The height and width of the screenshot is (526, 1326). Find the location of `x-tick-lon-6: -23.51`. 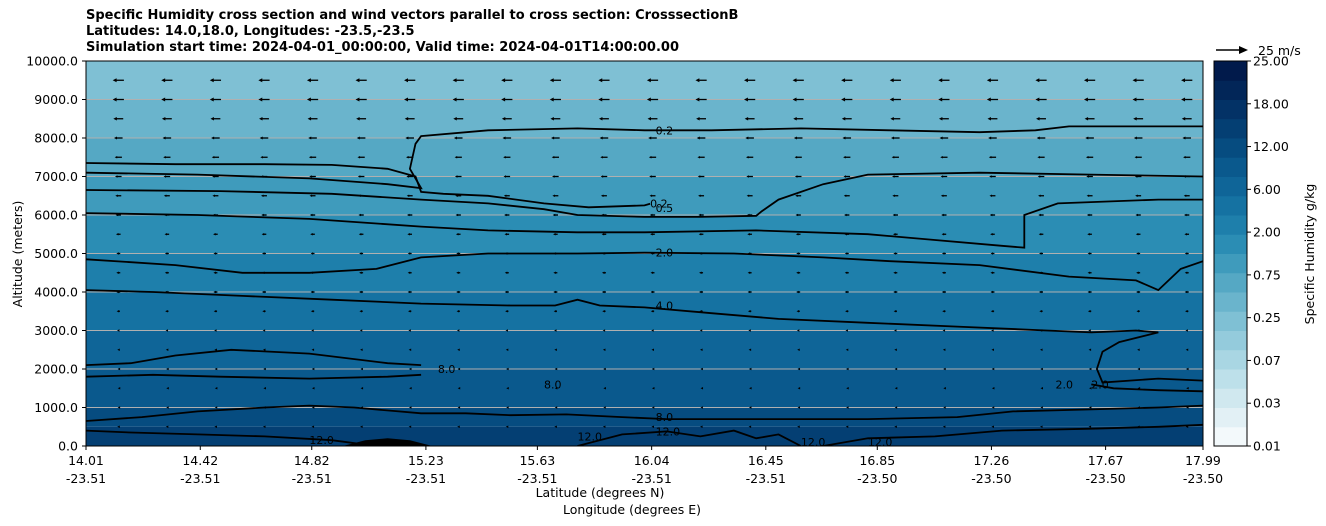

x-tick-lon-6: -23.51 is located at coordinates (766, 478).